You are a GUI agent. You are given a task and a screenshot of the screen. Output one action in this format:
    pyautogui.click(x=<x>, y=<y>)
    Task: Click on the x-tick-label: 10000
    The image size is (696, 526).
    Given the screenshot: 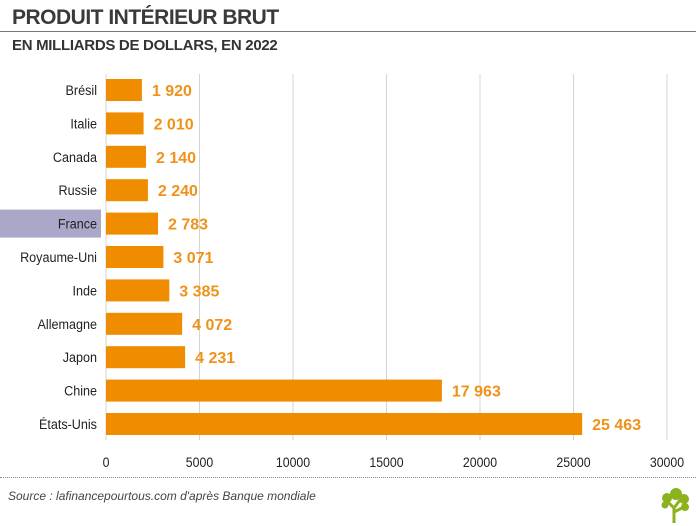 What is the action you would take?
    pyautogui.click(x=293, y=462)
    